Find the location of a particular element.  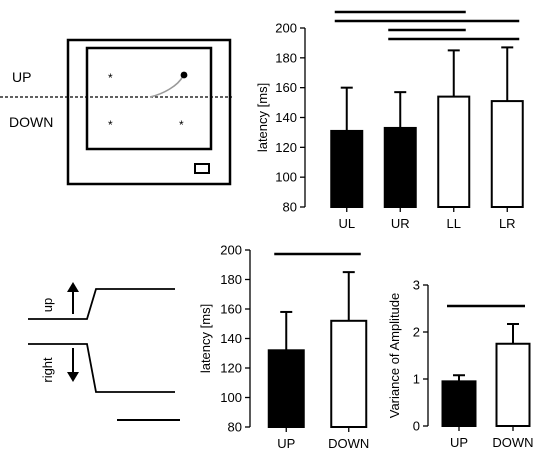

y-tick-label: 1 is located at coordinates (416, 379).